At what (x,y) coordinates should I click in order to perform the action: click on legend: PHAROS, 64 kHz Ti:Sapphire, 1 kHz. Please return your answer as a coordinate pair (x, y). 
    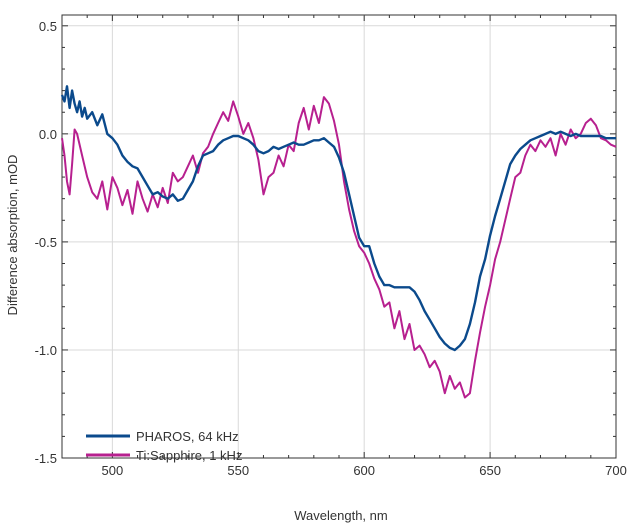
    Looking at the image, I should click on (164, 446).